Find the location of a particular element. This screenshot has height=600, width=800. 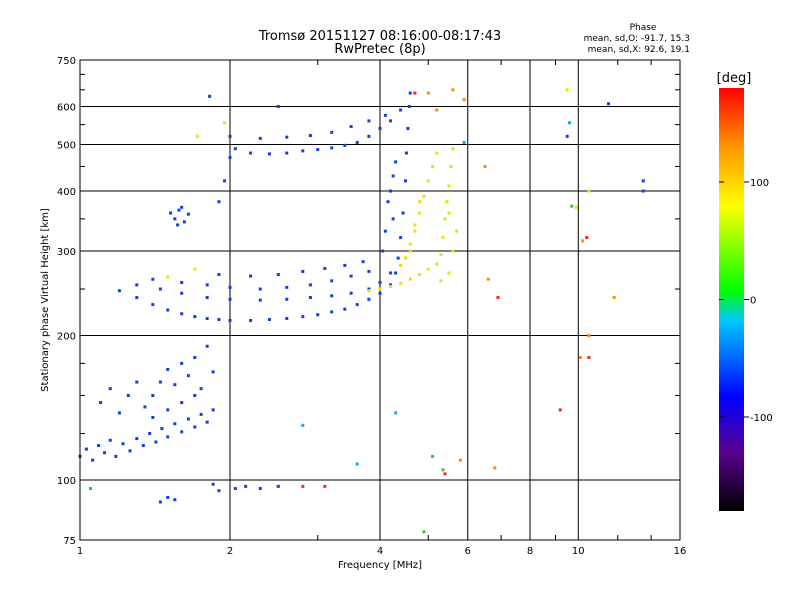

y-tick-label: 600 is located at coordinates (66, 108).